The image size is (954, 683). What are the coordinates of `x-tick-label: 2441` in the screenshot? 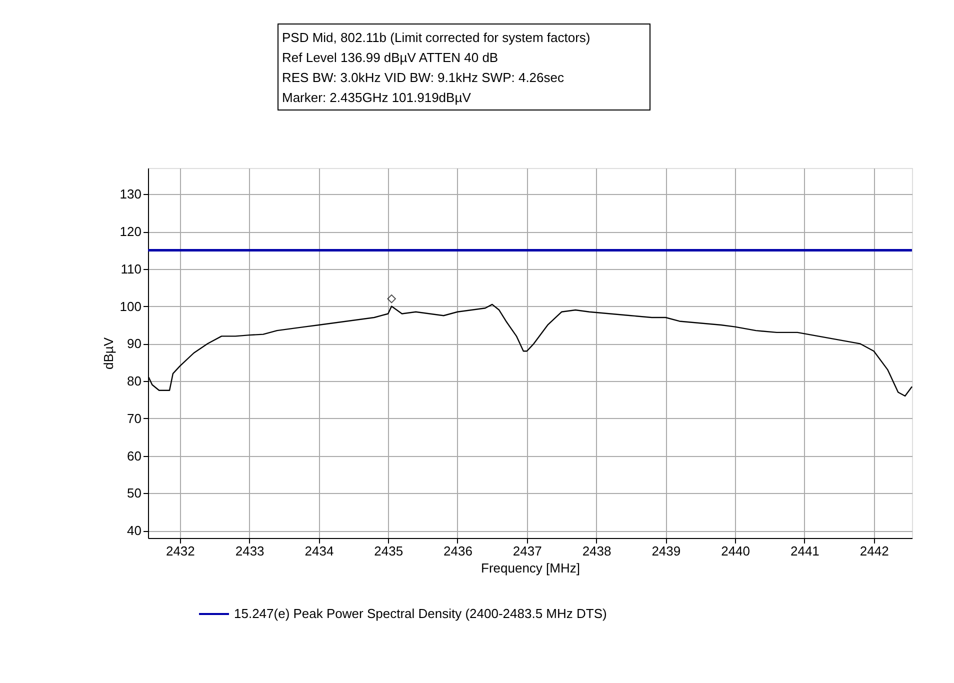 It's located at (805, 551).